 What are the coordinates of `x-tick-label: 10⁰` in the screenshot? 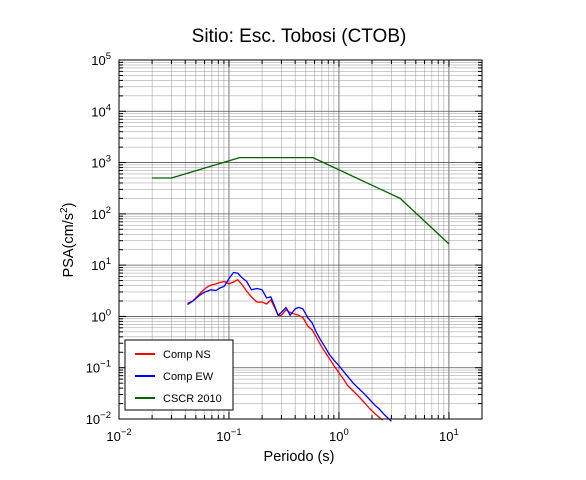 It's located at (339, 435).